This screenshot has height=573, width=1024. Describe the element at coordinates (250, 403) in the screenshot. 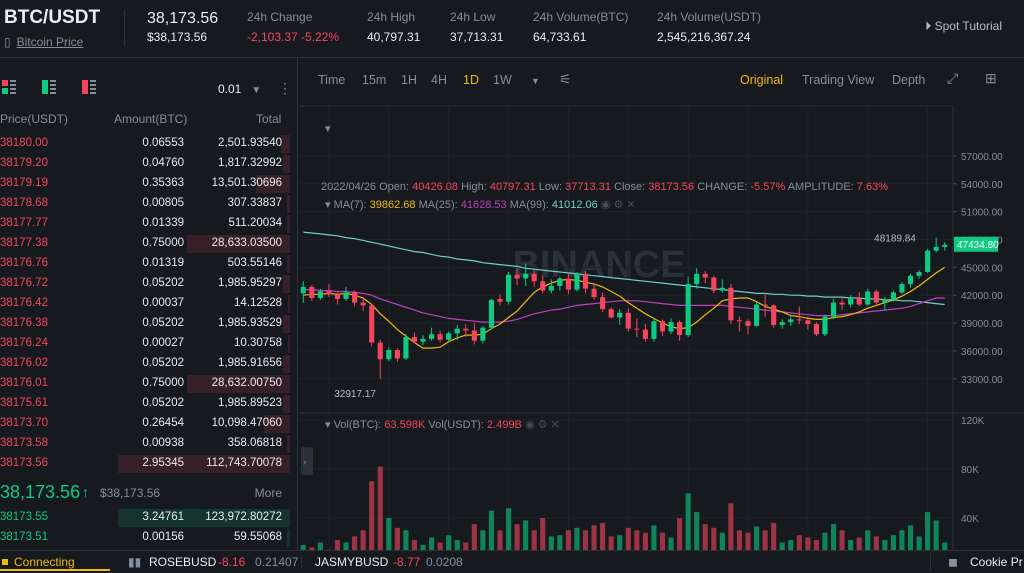

I see `ask-total: 1,985.89523` at that location.